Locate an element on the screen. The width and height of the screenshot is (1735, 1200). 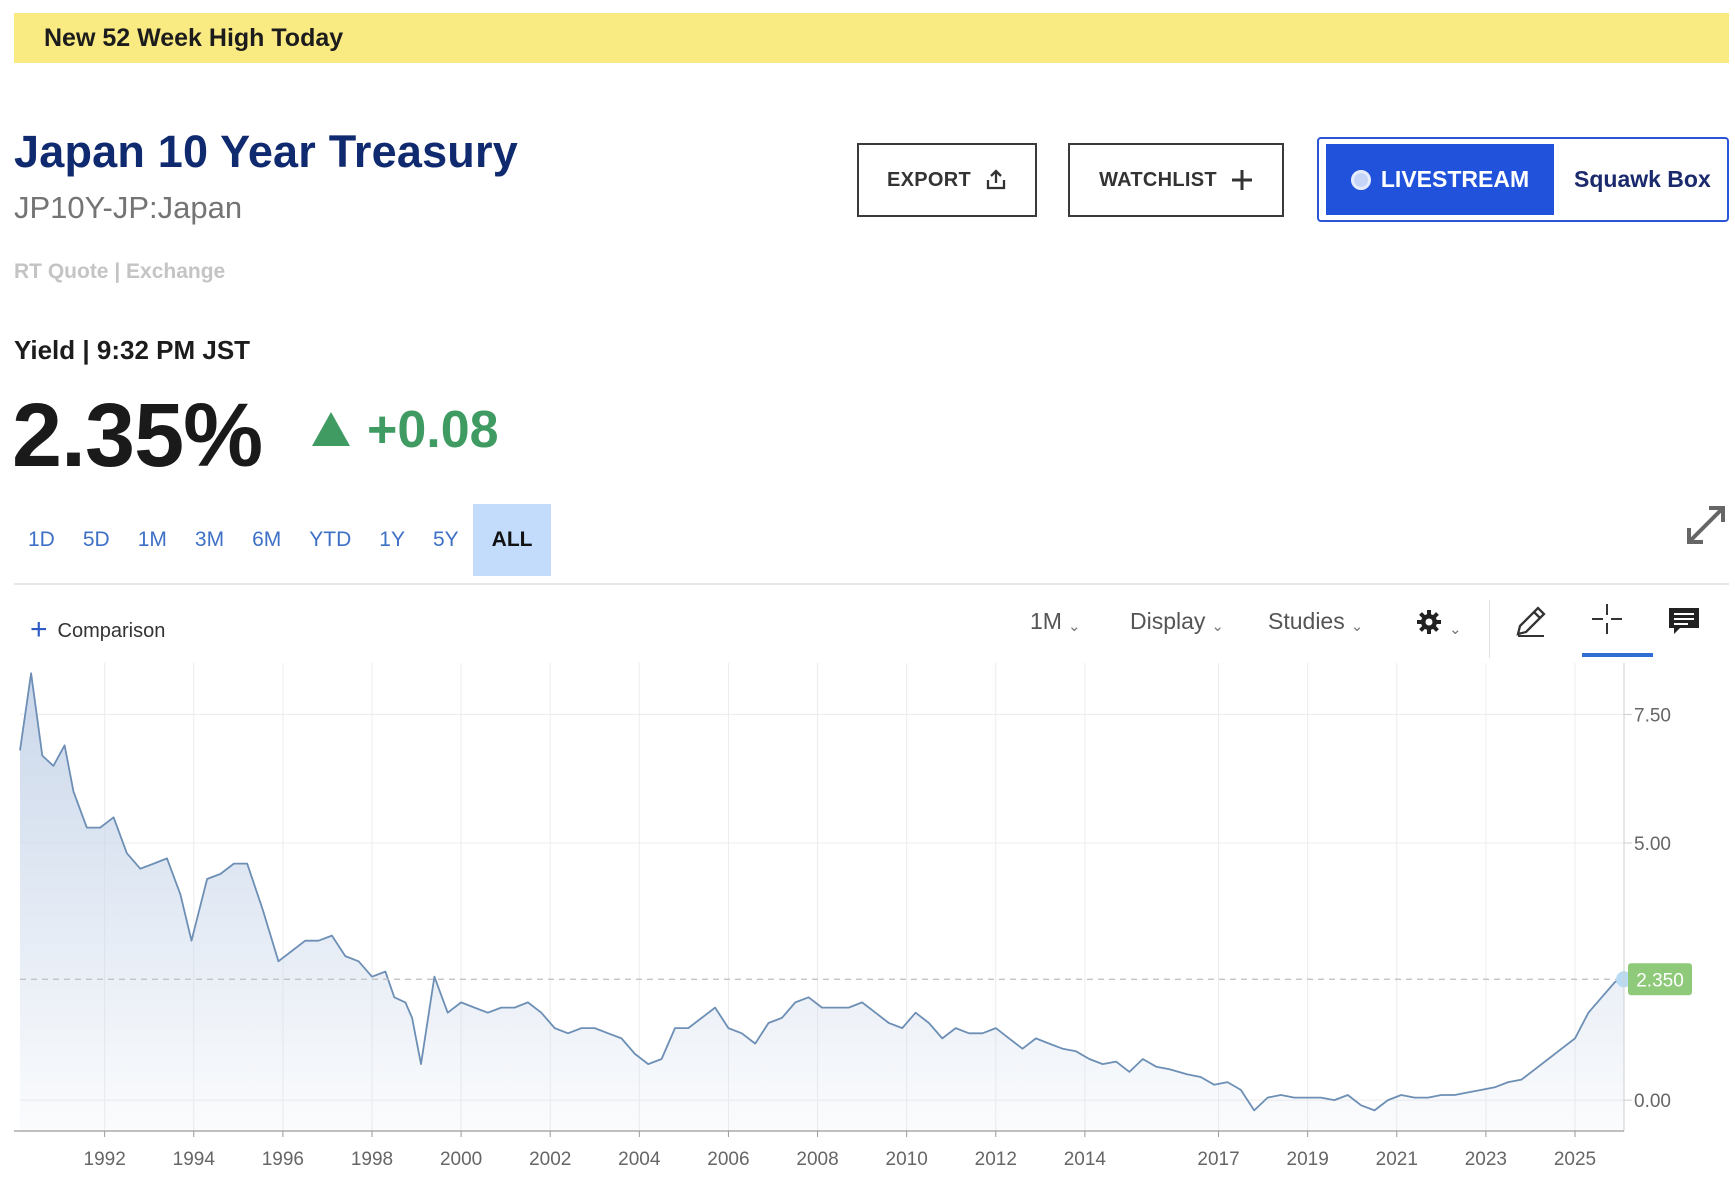
range-tab-ytd: YTD is located at coordinates (330, 539).